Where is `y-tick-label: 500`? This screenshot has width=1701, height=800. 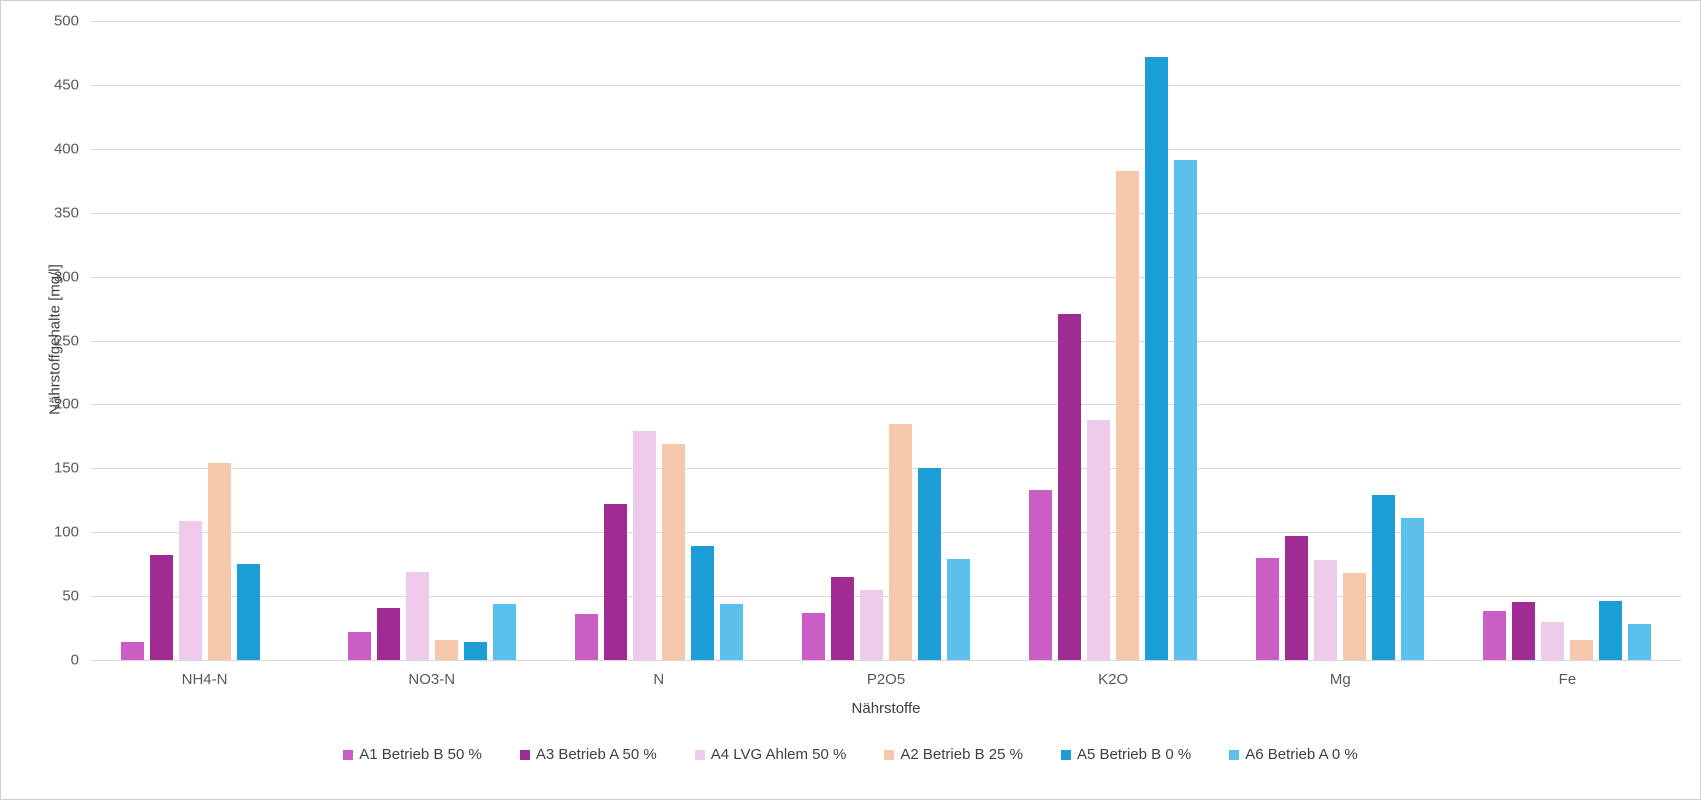 y-tick-label: 500 is located at coordinates (66, 21).